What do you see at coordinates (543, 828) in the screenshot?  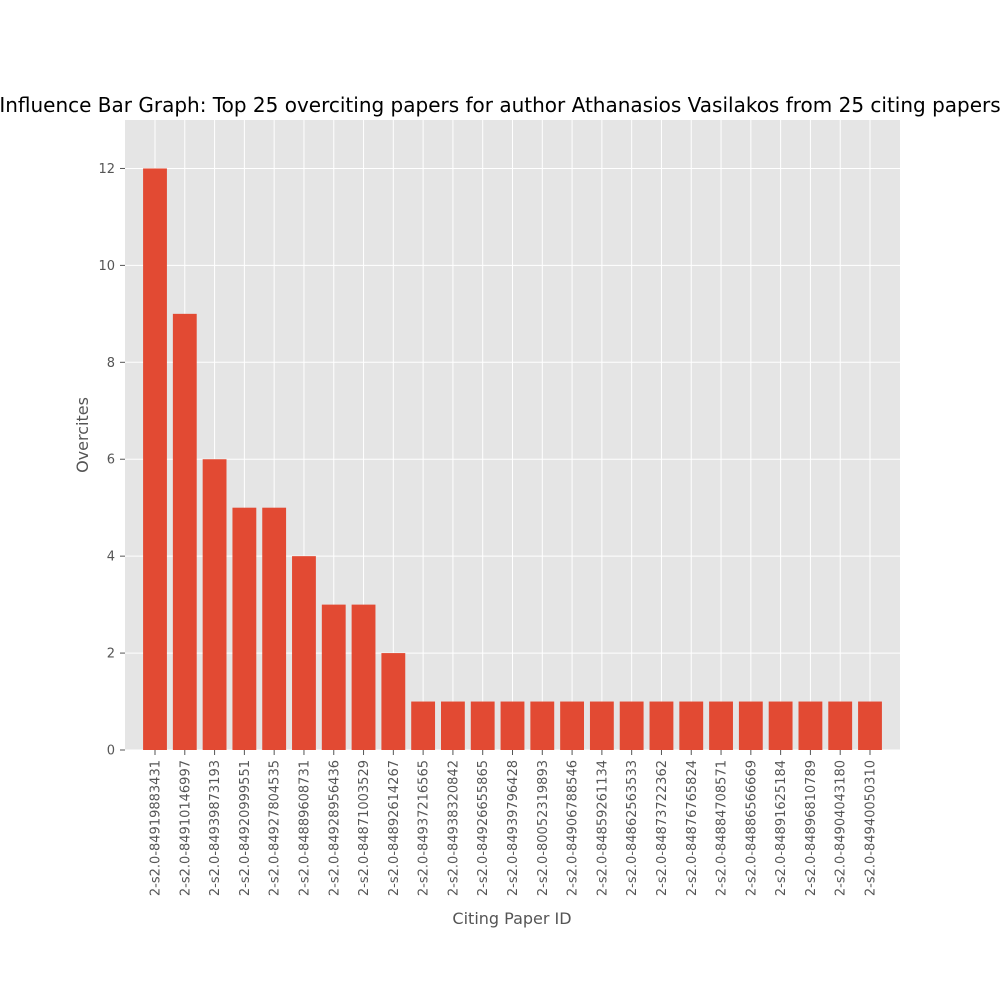 I see `x-tick-label: 2-s2.0-80052319893` at bounding box center [543, 828].